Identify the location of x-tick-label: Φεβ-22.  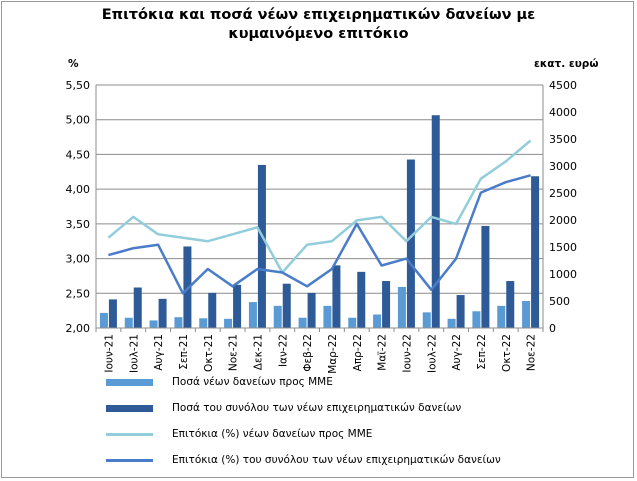
(308, 353).